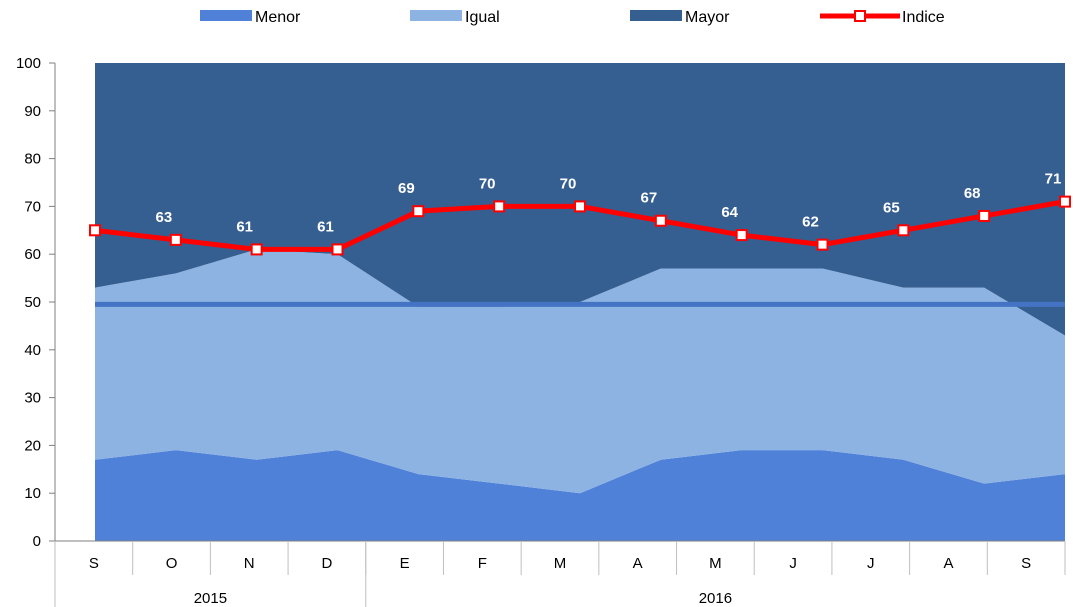  What do you see at coordinates (32, 206) in the screenshot?
I see `y-tick-label: 70` at bounding box center [32, 206].